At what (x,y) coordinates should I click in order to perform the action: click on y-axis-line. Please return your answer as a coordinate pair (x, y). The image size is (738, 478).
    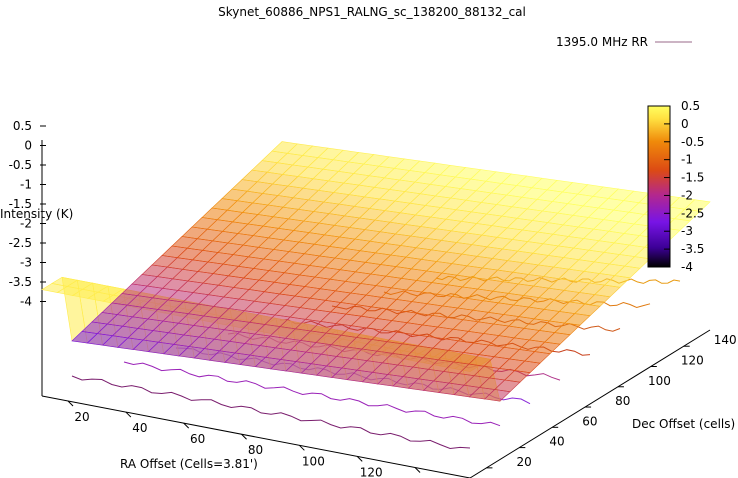
    Looking at the image, I should click on (590, 403).